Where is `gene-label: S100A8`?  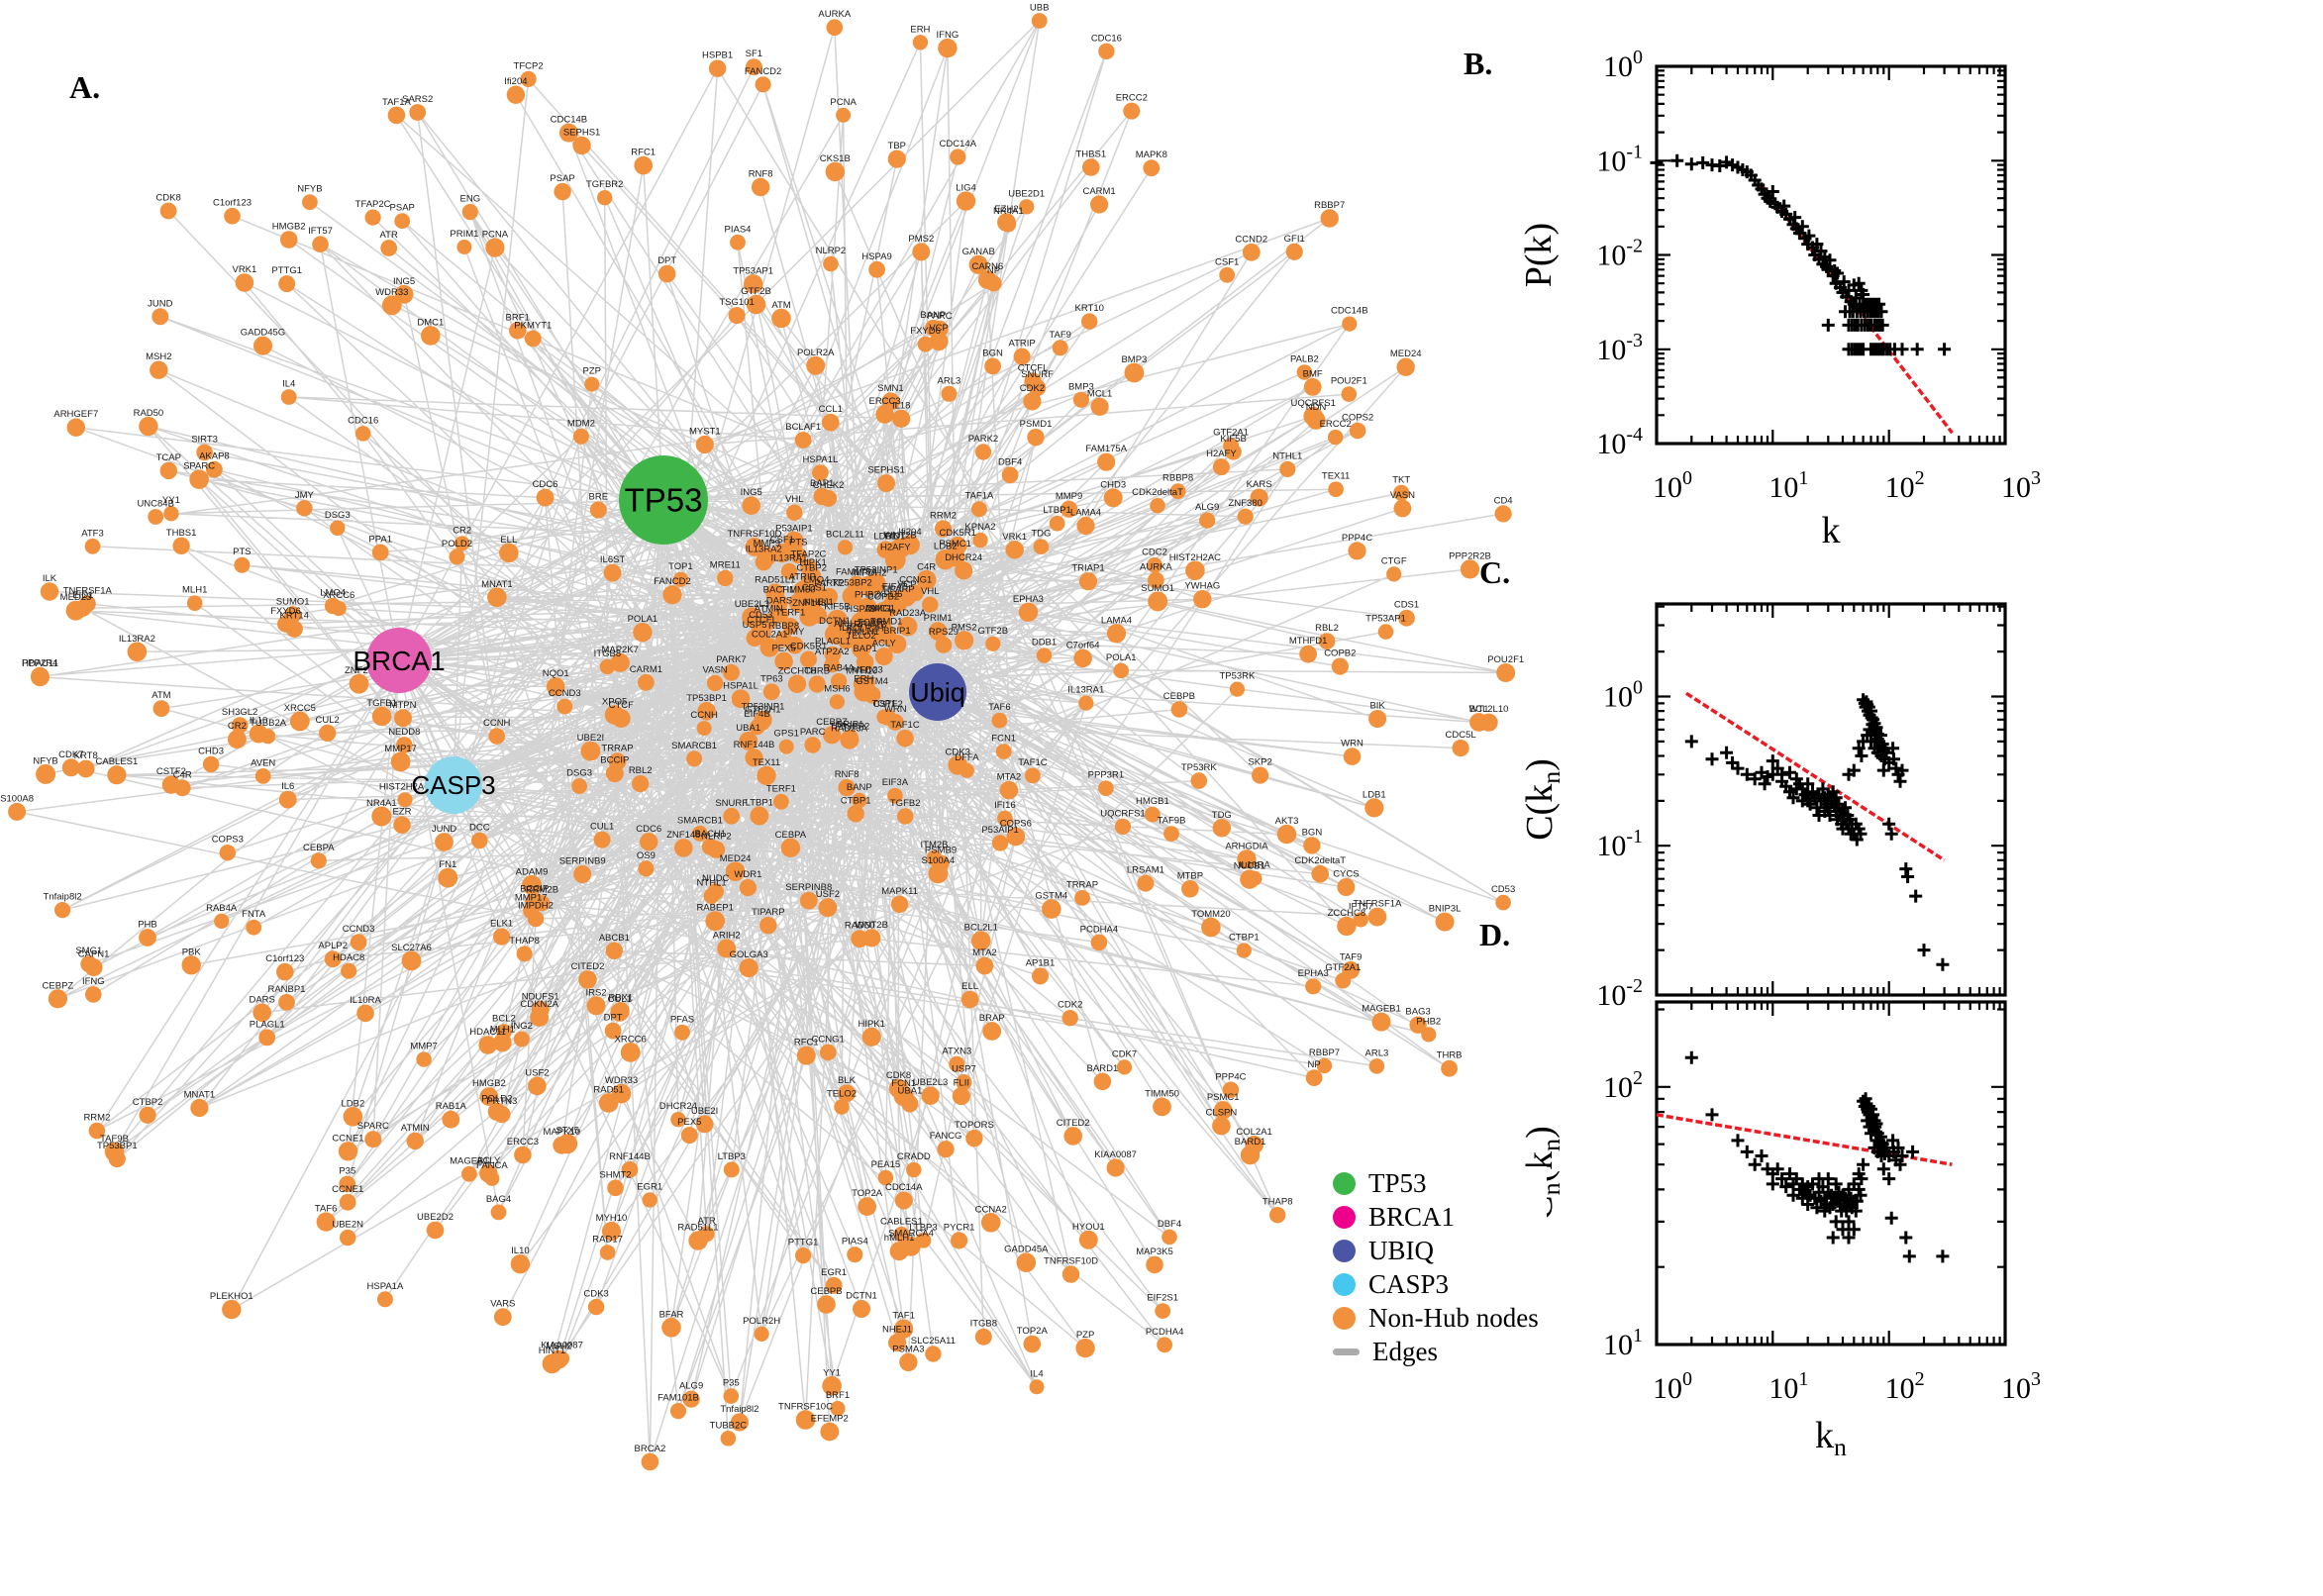 gene-label: S100A8 is located at coordinates (17, 798).